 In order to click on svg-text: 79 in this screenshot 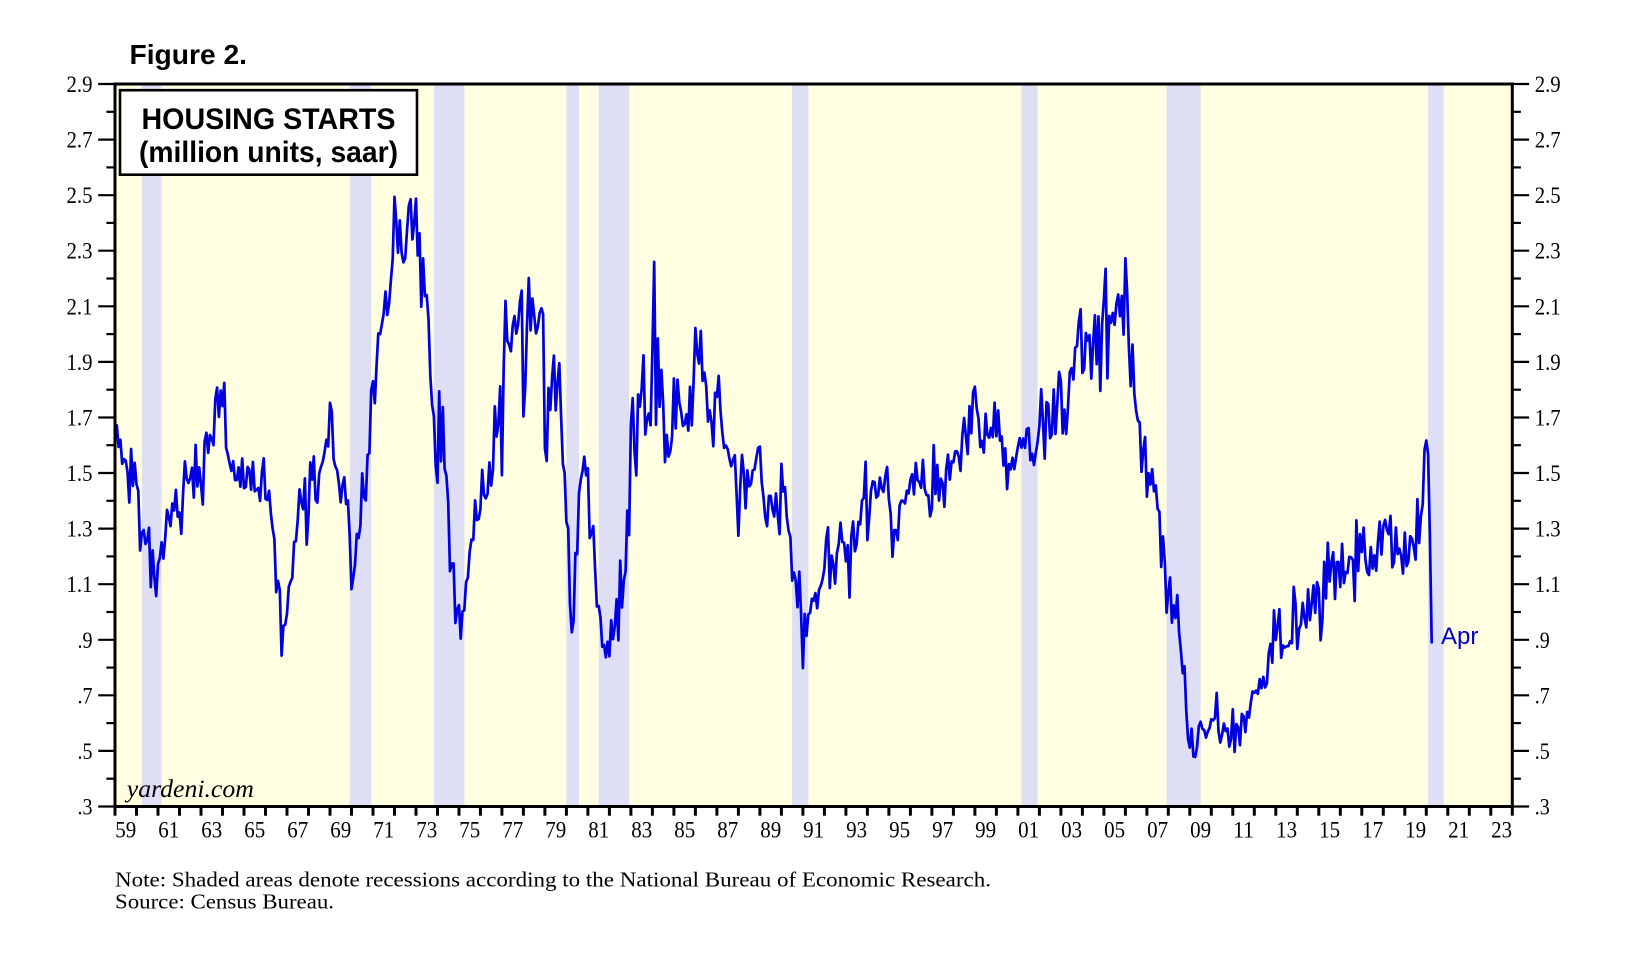, I will do `click(555, 830)`.